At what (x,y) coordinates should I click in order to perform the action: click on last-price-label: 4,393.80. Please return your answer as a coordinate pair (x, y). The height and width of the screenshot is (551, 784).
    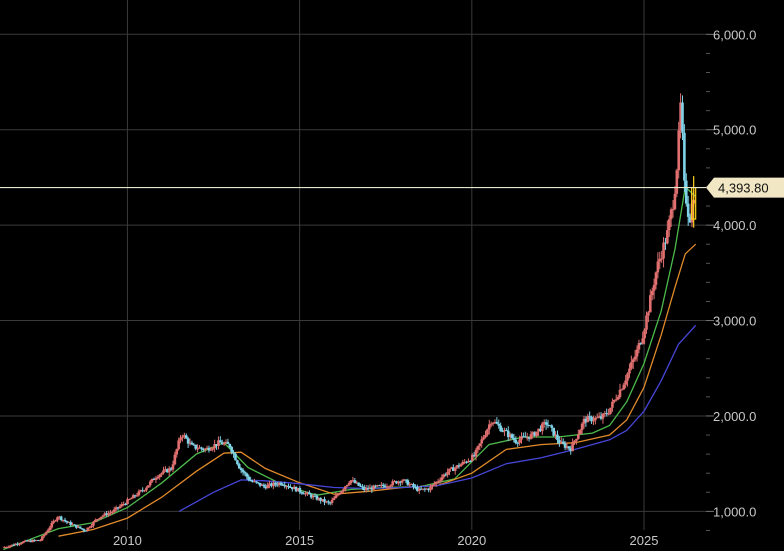
    Looking at the image, I should click on (743, 188).